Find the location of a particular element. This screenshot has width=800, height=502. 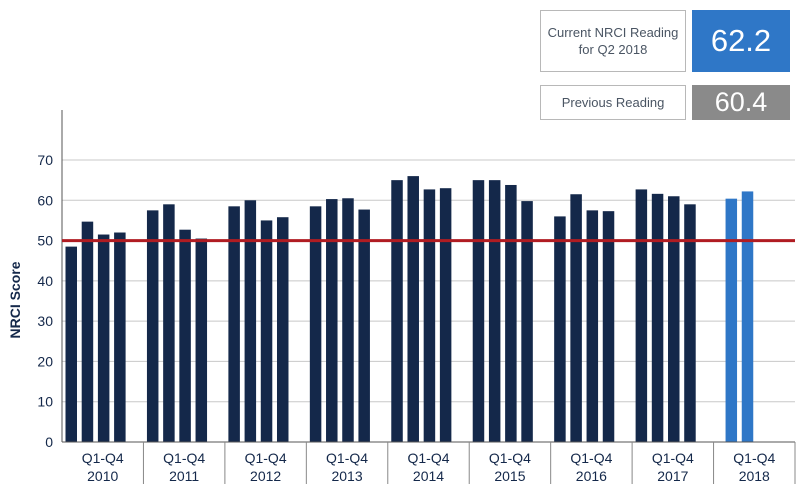

current-reading-value: 62.2 is located at coordinates (741, 40).